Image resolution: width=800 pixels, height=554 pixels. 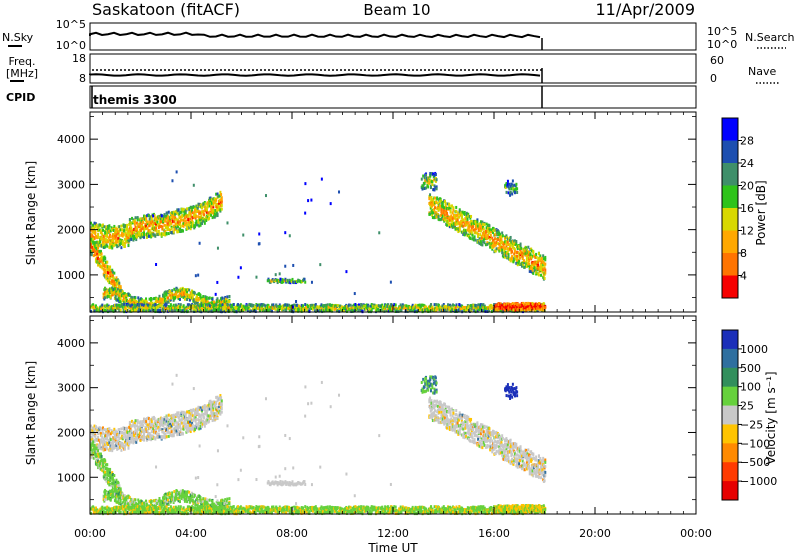 I want to click on power-colorbar-tick-label: 16, so click(x=747, y=208).